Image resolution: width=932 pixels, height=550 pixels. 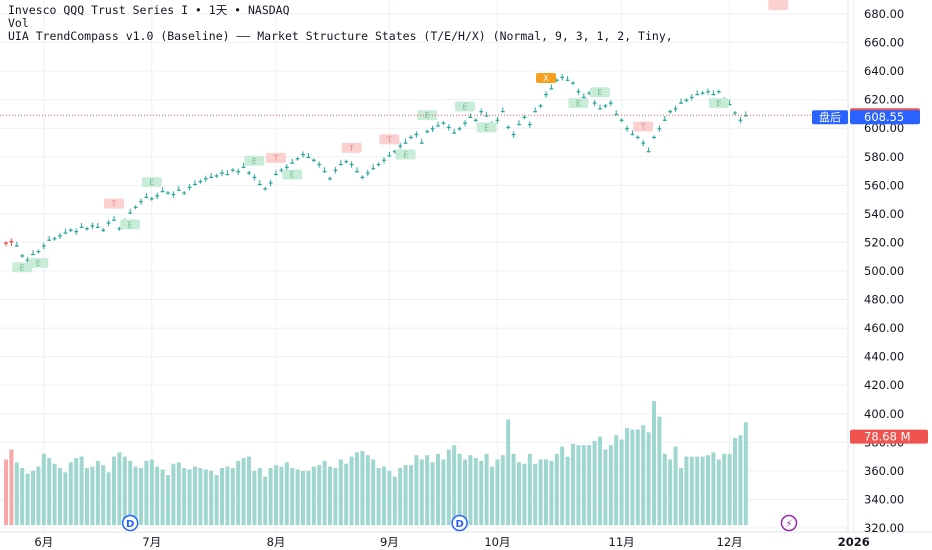 What do you see at coordinates (884, 499) in the screenshot?
I see `y-tick-label: 340.00` at bounding box center [884, 499].